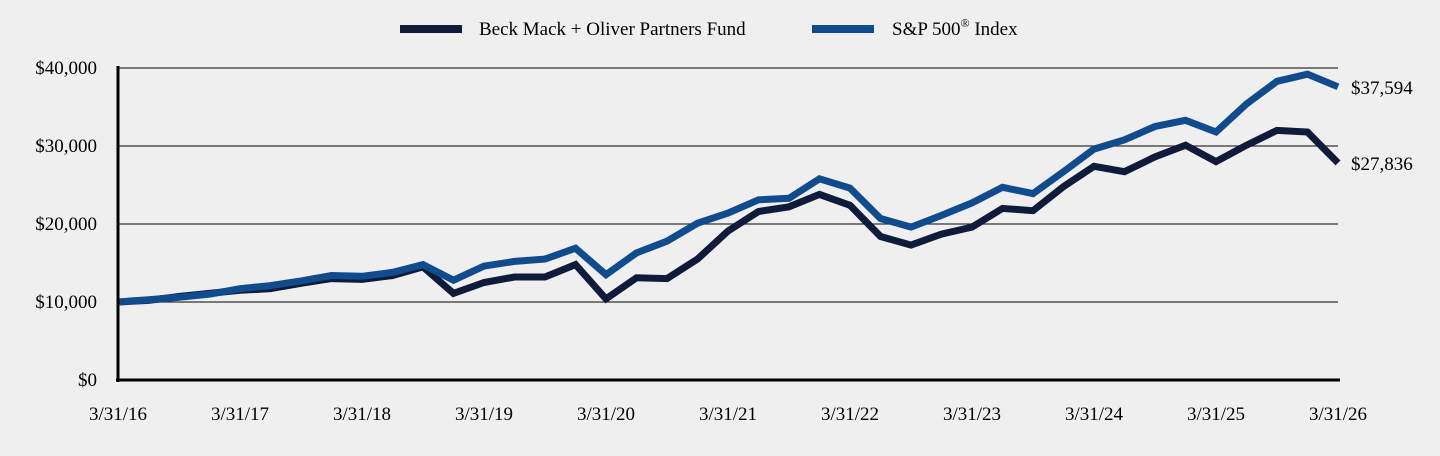  I want to click on end-label-index: $37,594, so click(1382, 88).